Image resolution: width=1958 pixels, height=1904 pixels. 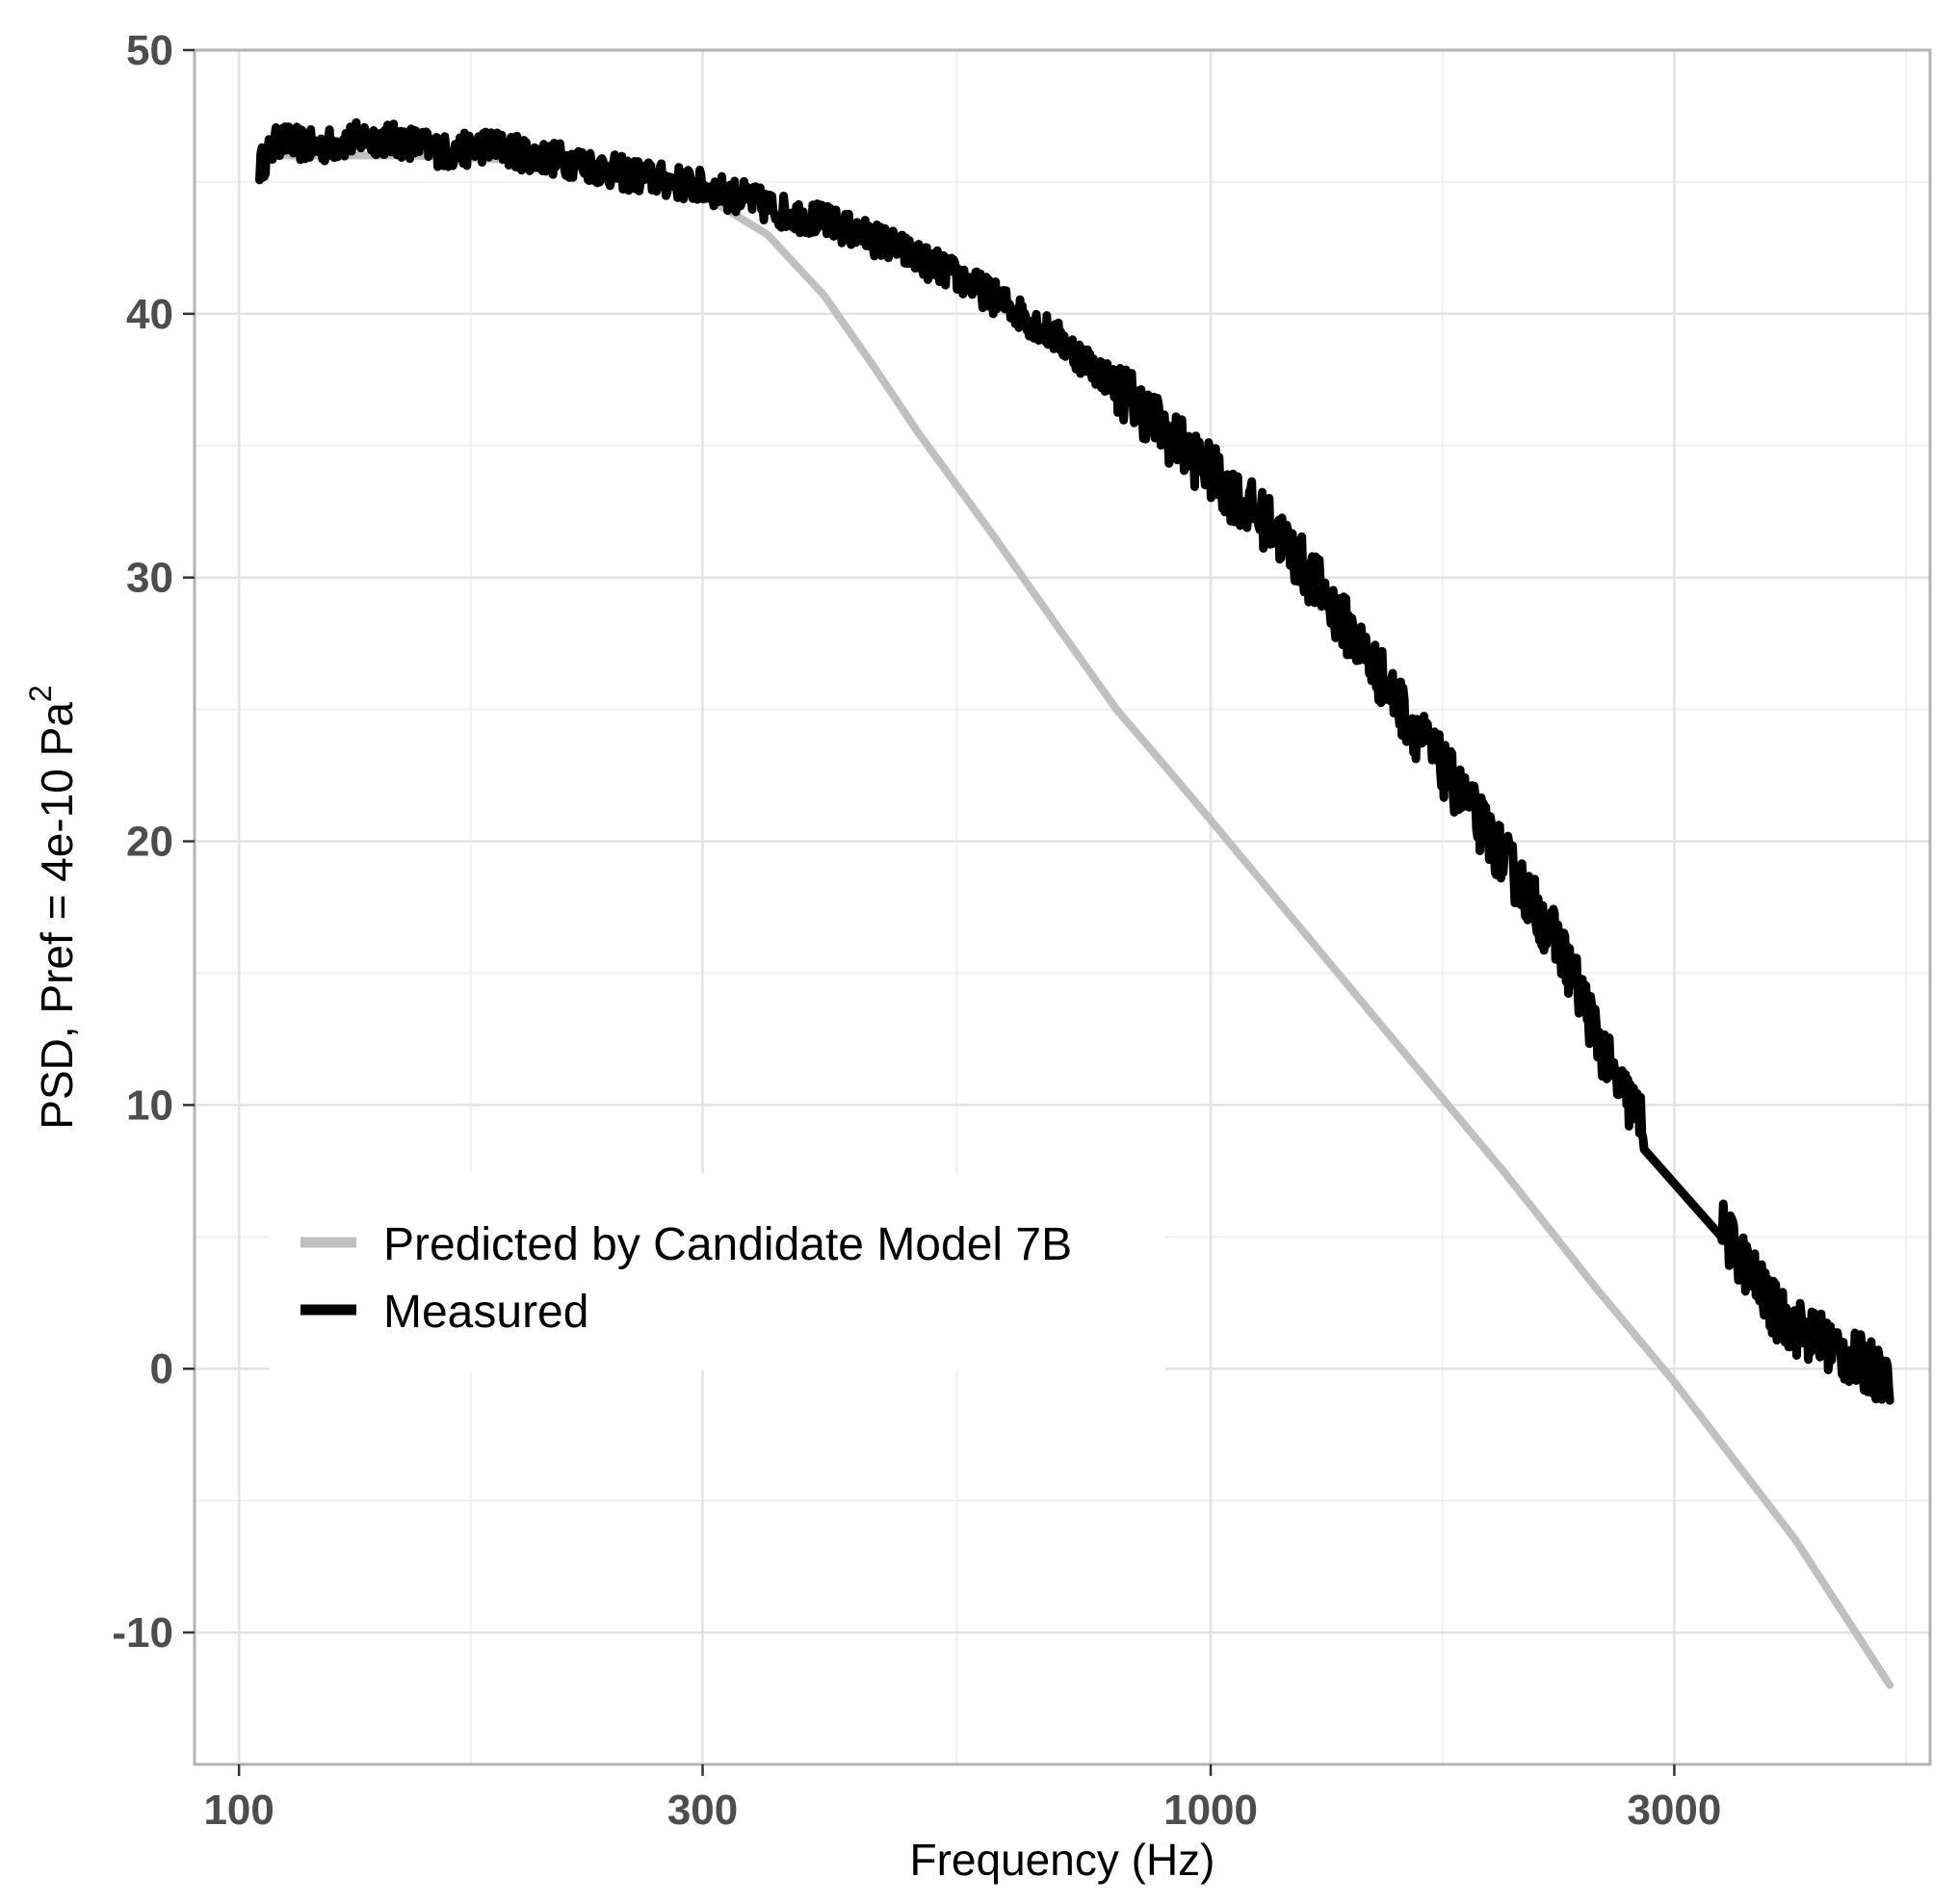 What do you see at coordinates (727, 1244) in the screenshot?
I see `legend-label-predicted: Predicted by Candidate Model 7B` at bounding box center [727, 1244].